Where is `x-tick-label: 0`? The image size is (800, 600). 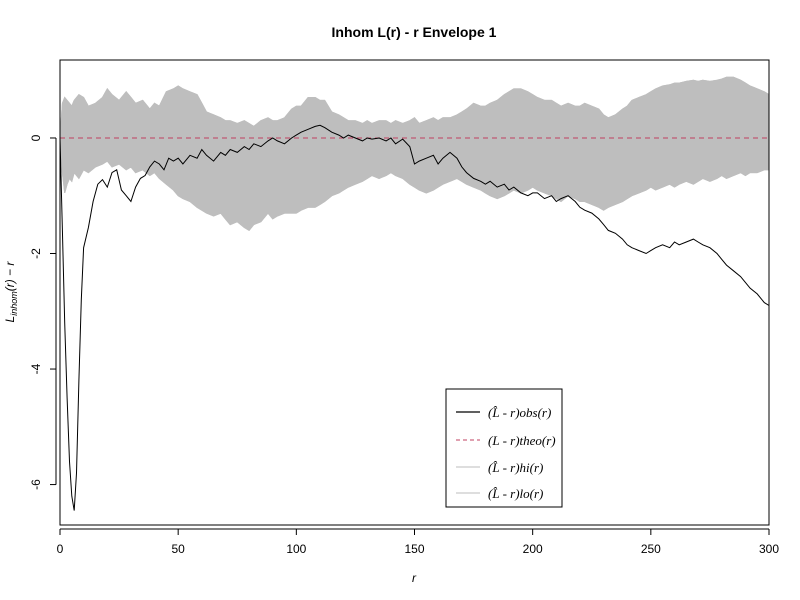
x-tick-label: 0 is located at coordinates (60, 549).